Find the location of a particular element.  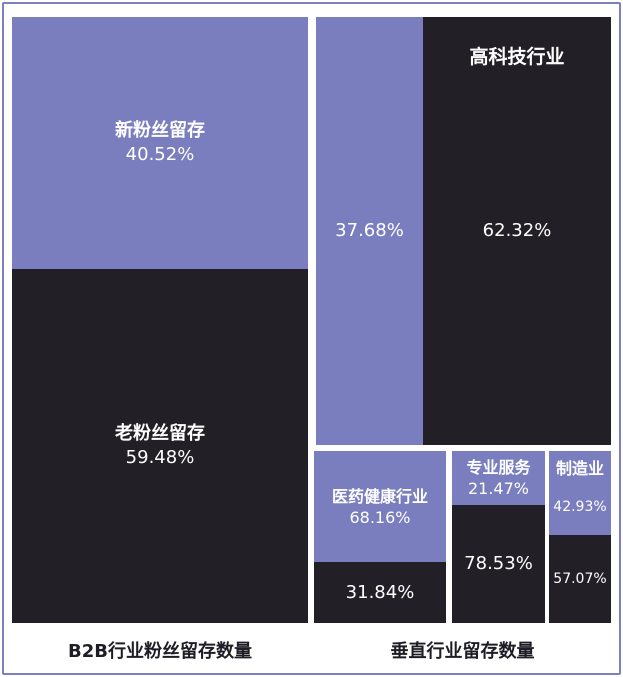

segment-title-services: 专业服务 is located at coordinates (498, 467).